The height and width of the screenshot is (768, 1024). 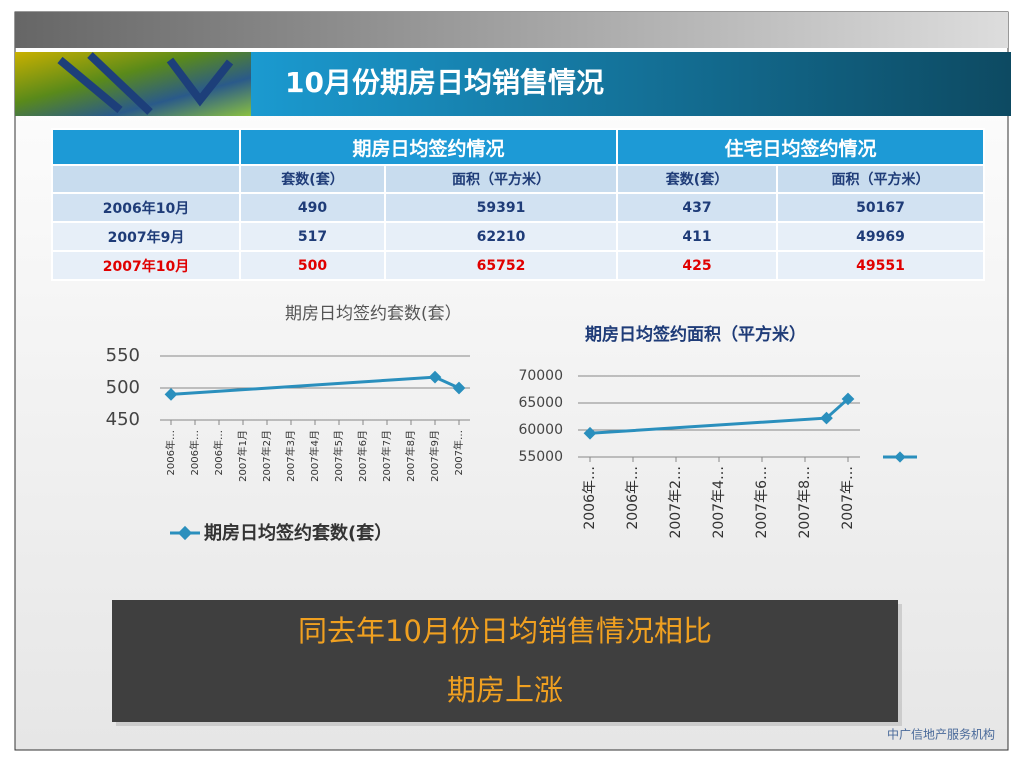 I want to click on table-cell: 59391, so click(x=501, y=207).